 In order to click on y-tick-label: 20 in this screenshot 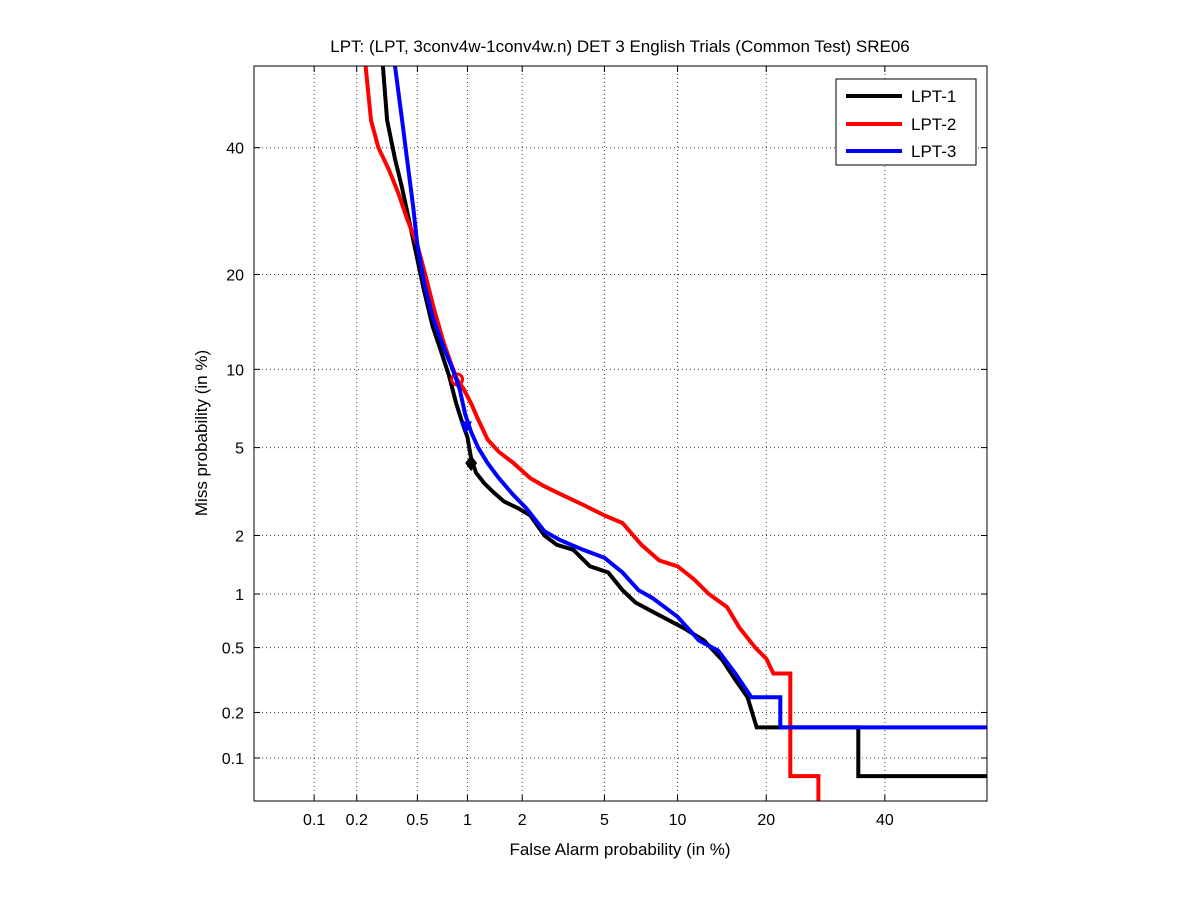, I will do `click(235, 276)`.